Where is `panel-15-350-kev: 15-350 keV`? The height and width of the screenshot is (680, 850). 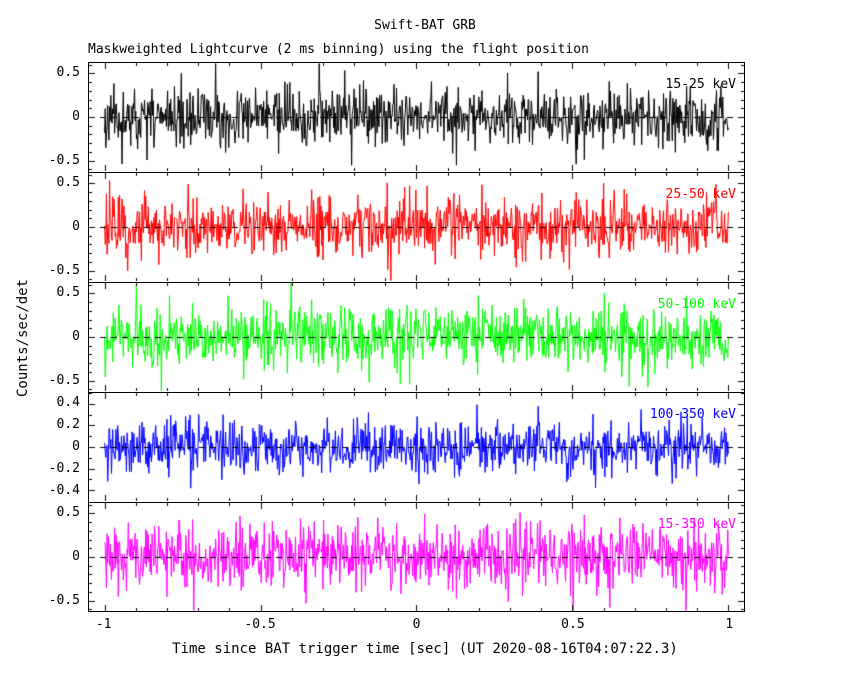 panel-15-350-kev: 15-350 keV is located at coordinates (416, 557).